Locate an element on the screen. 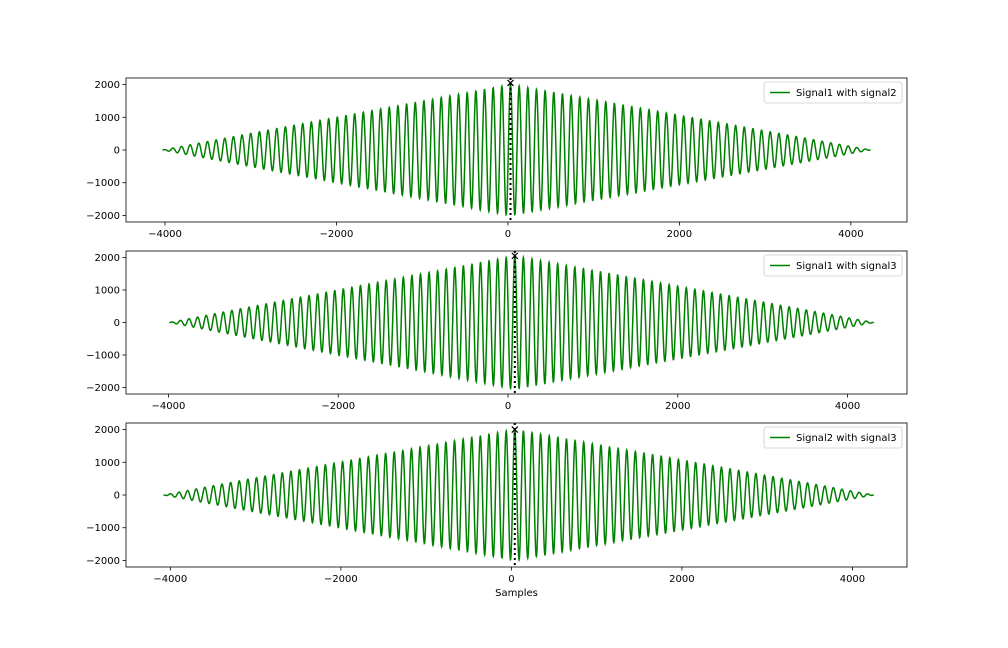  x-axis-label: Samples is located at coordinates (516, 593).